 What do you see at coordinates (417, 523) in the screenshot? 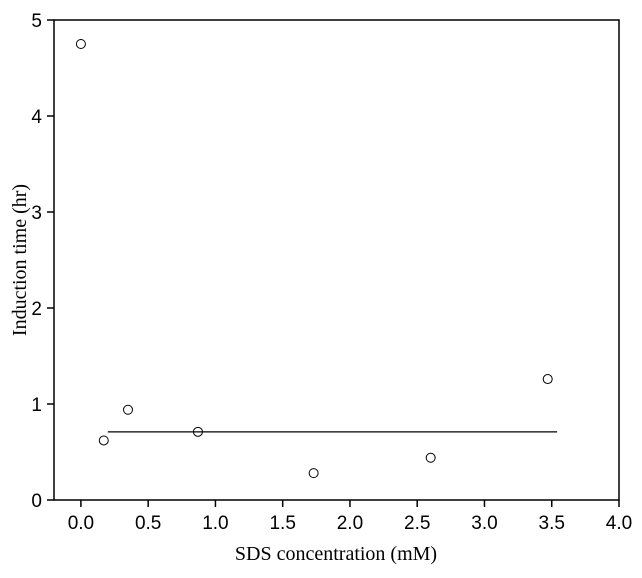
I see `x-tick-label: 2.5` at bounding box center [417, 523].